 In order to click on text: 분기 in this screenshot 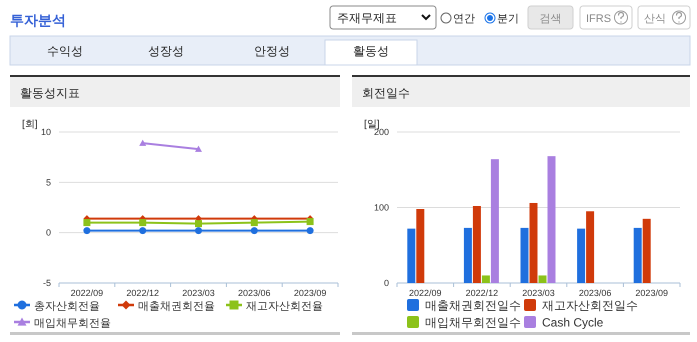, I will do `click(508, 19)`.